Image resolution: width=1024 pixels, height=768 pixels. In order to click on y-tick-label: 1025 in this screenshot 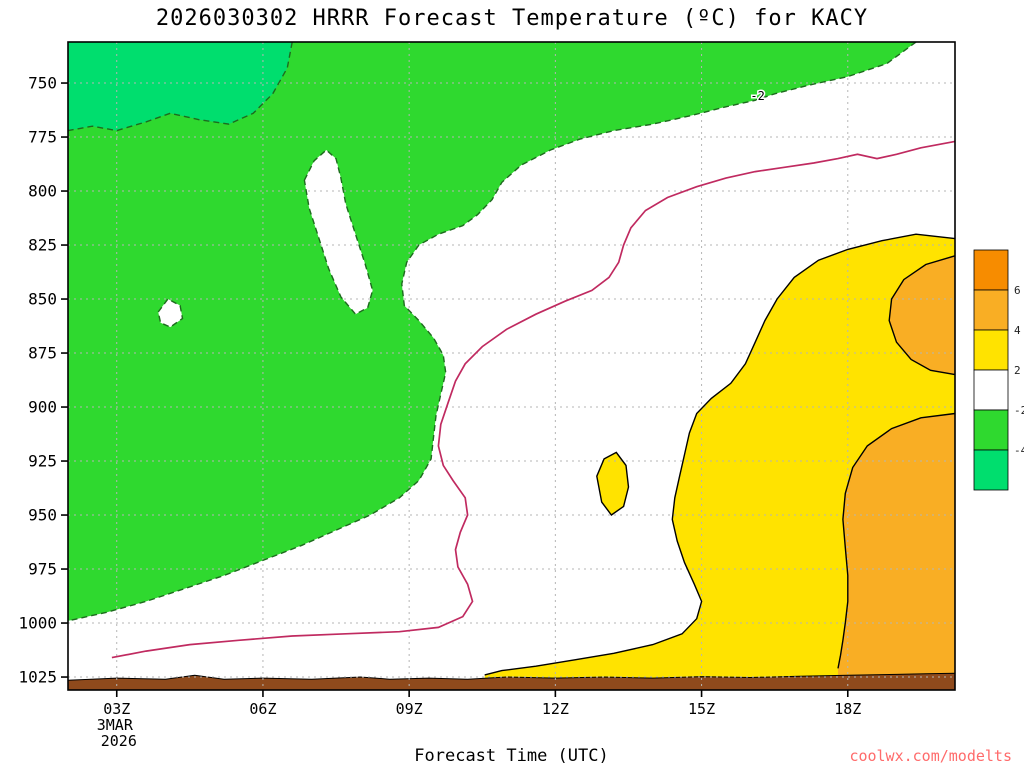, I will do `click(37, 677)`.